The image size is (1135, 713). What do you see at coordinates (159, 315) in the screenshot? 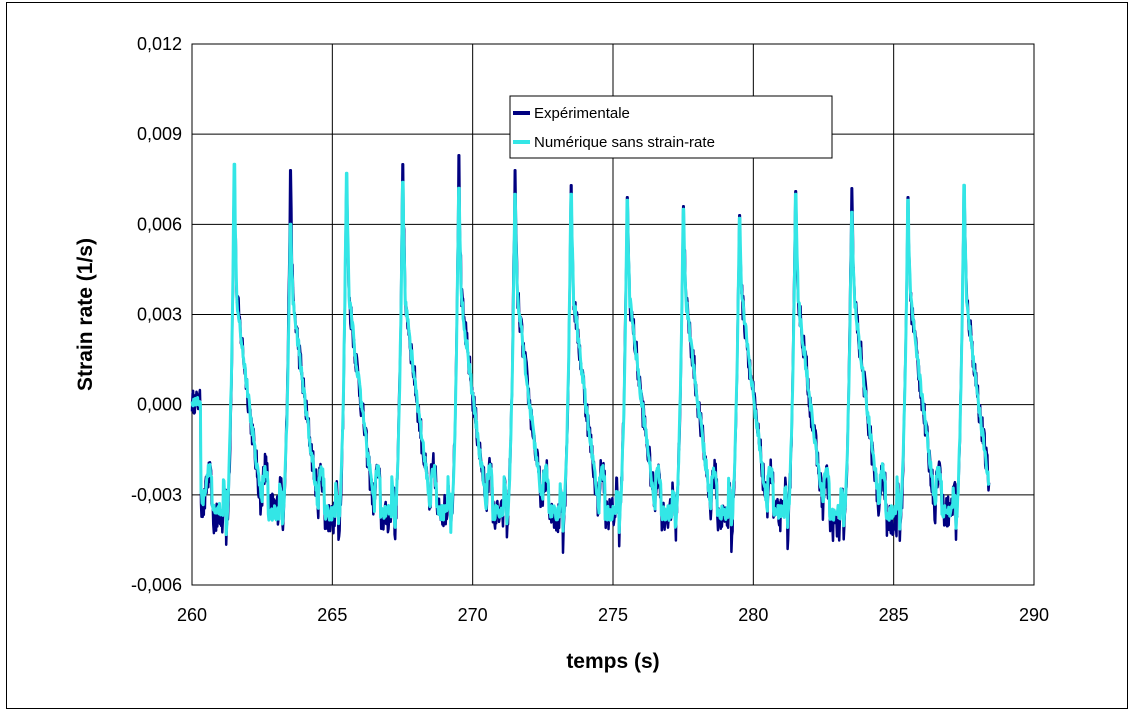
I see `y-tick-label: 0,003` at bounding box center [159, 315].